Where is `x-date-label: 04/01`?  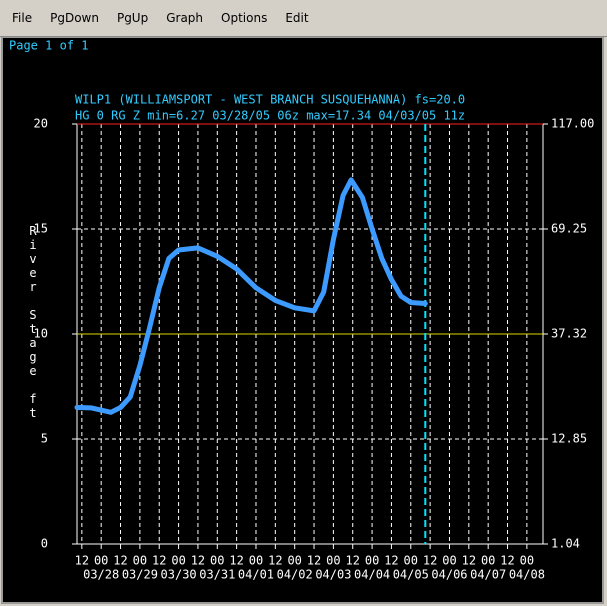 x-date-label: 04/01 is located at coordinates (256, 575).